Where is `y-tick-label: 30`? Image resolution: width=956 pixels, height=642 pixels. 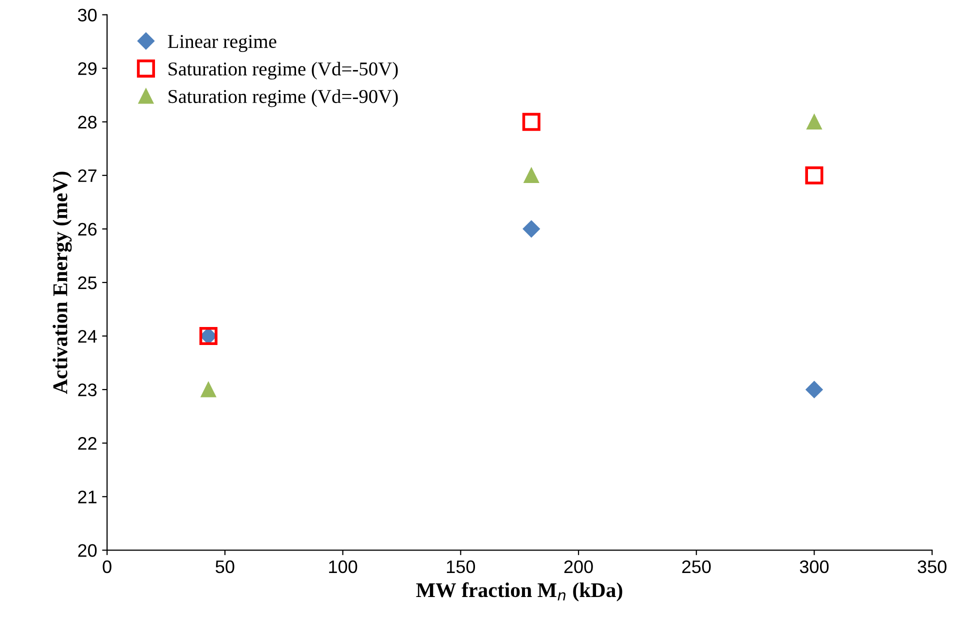
y-tick-label: 30 is located at coordinates (87, 15).